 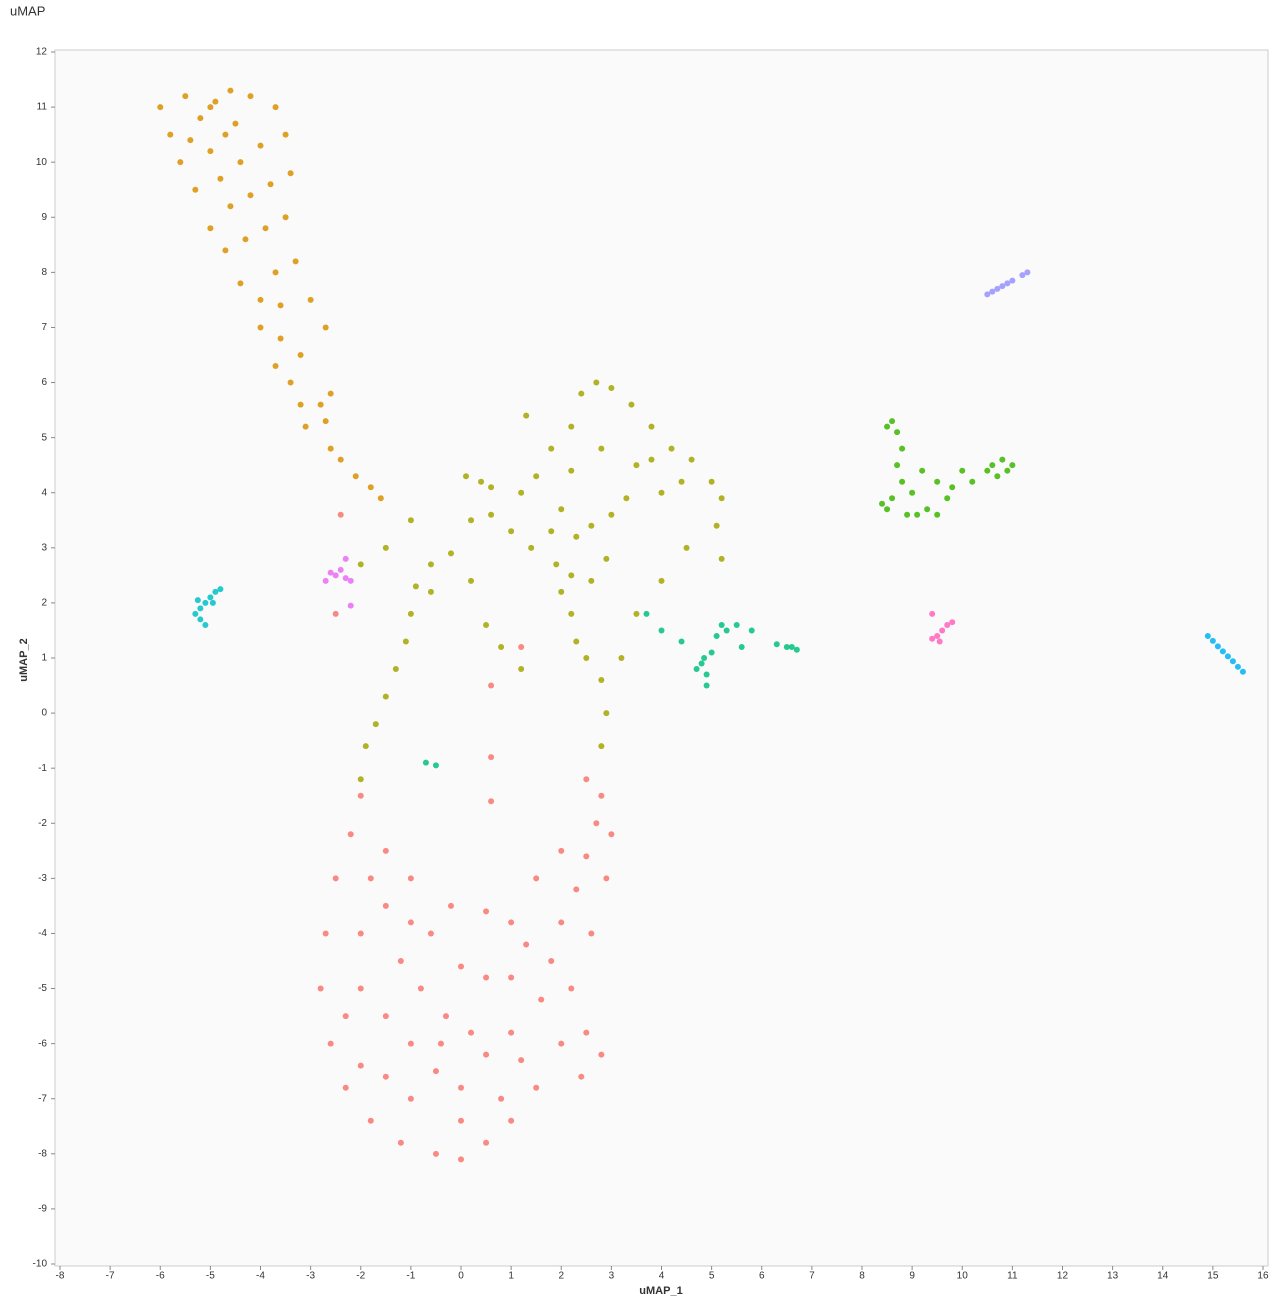 What do you see at coordinates (44, 658) in the screenshot?
I see `y-tick-label: 1` at bounding box center [44, 658].